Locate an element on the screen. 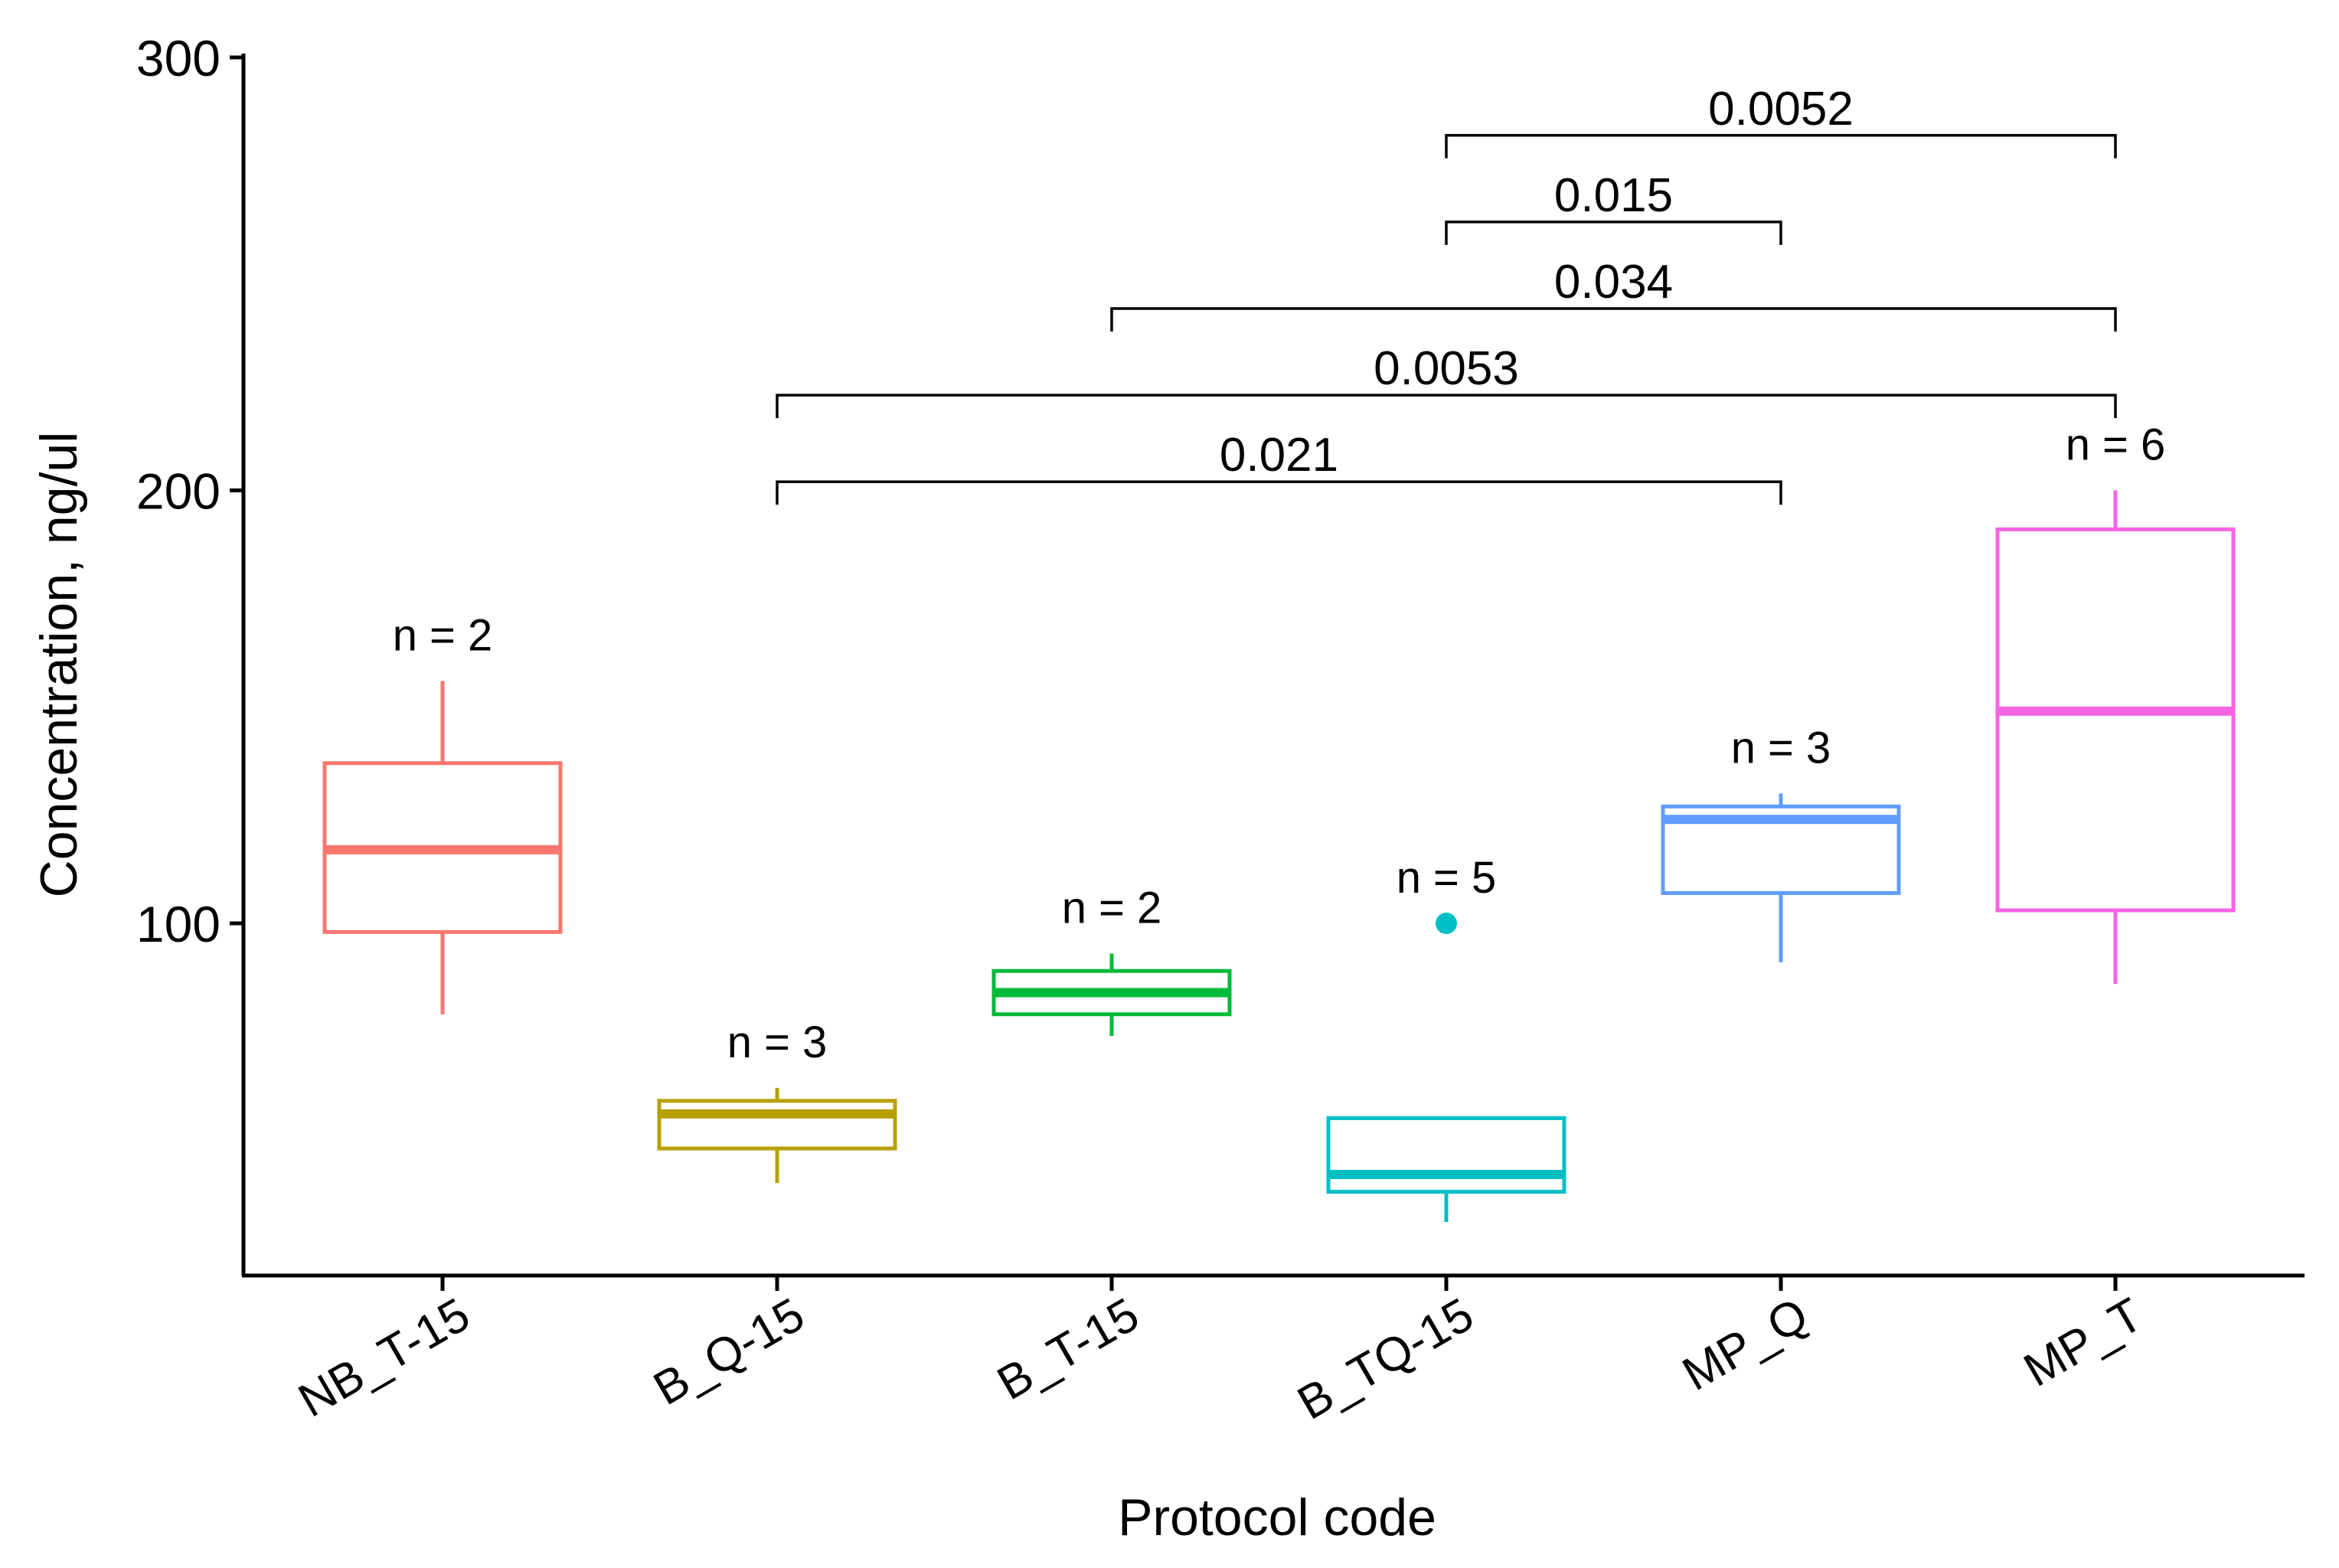  x-tick-label: B_T-15 is located at coordinates (1068, 1349).